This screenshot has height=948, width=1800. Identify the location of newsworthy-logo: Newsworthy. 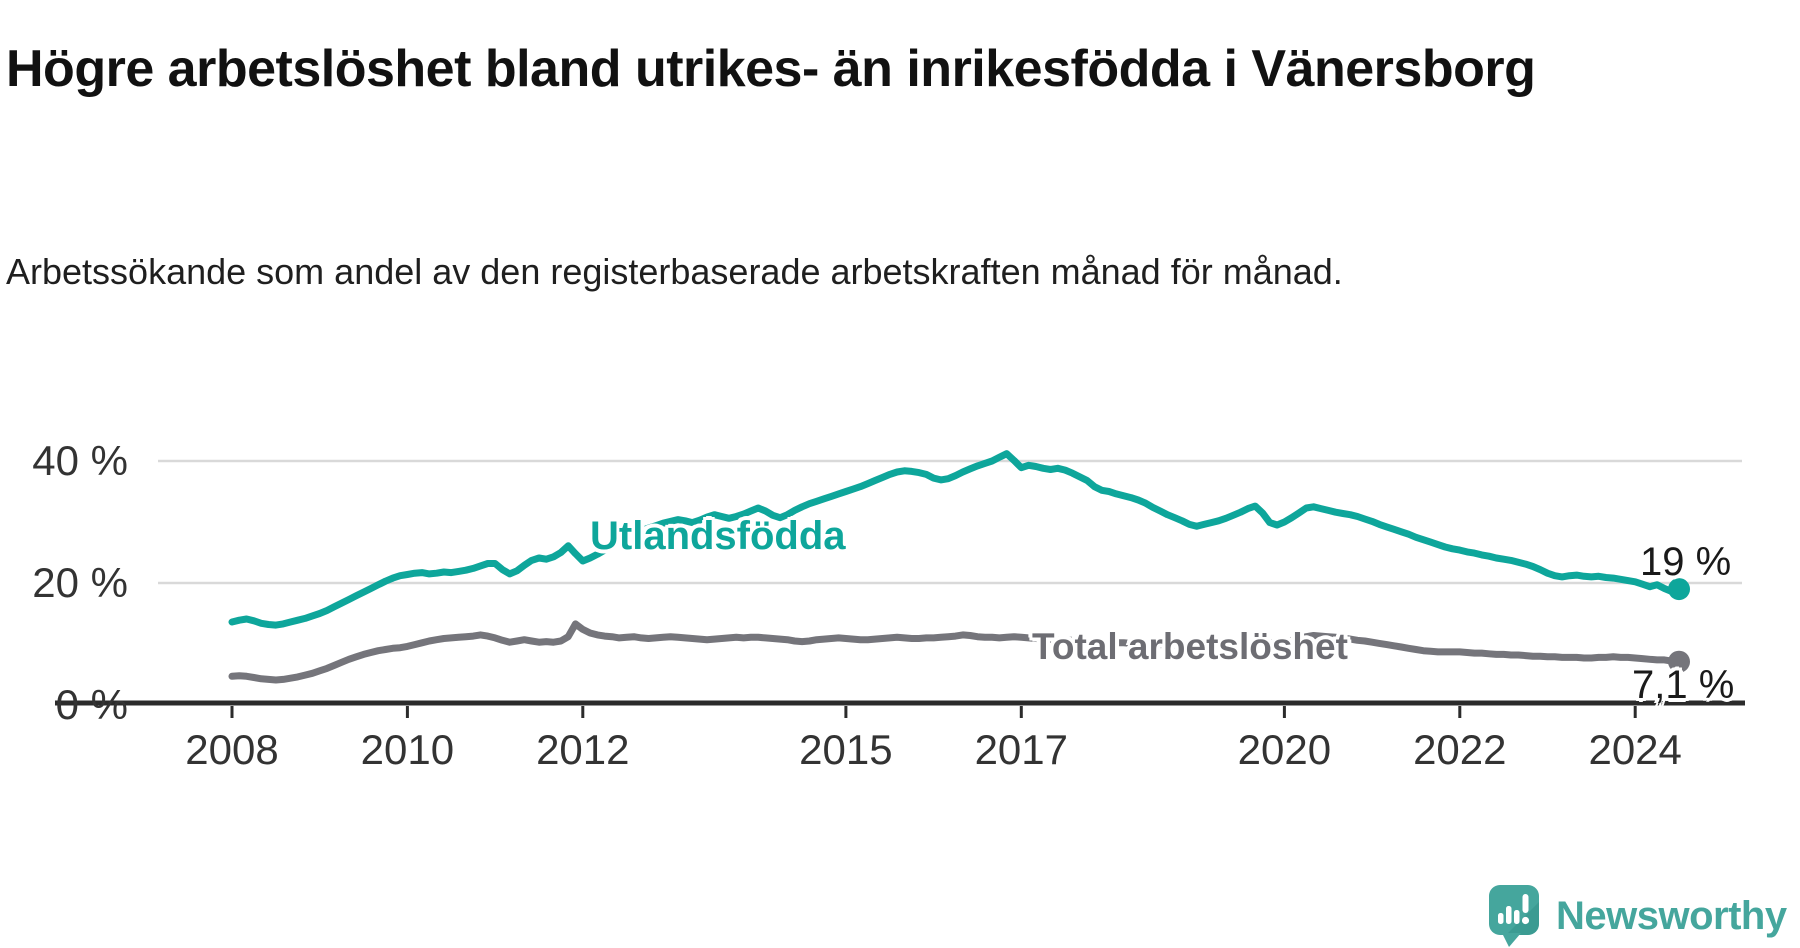
(1637, 916).